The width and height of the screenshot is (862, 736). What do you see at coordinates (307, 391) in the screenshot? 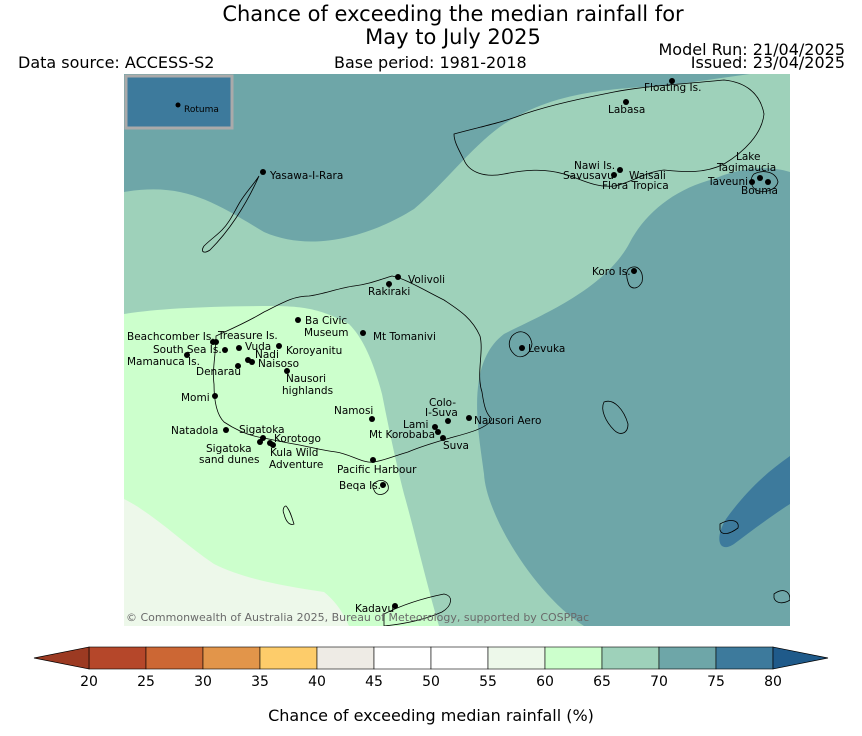
I see `label-highlands: highlands` at bounding box center [307, 391].